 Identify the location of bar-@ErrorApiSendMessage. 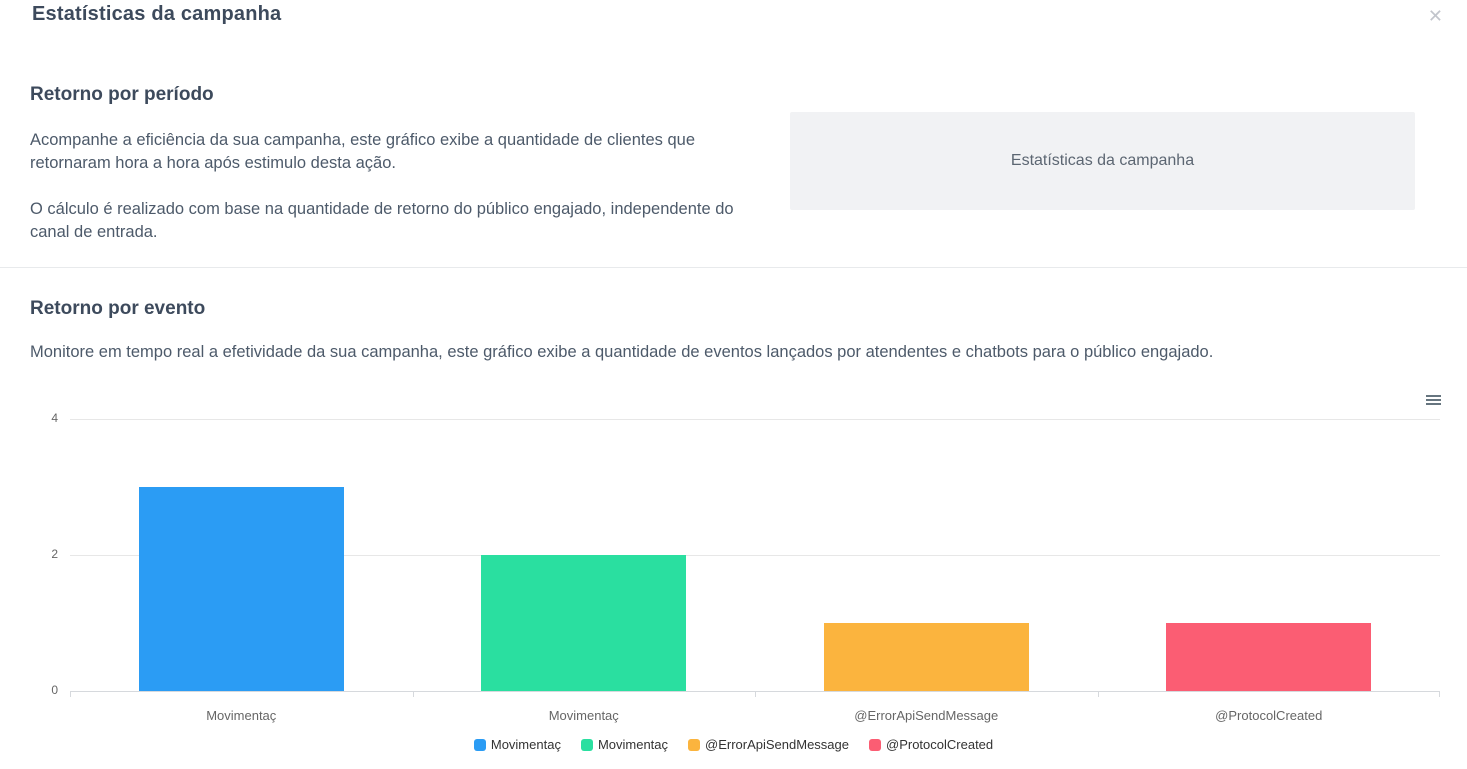
(926, 657).